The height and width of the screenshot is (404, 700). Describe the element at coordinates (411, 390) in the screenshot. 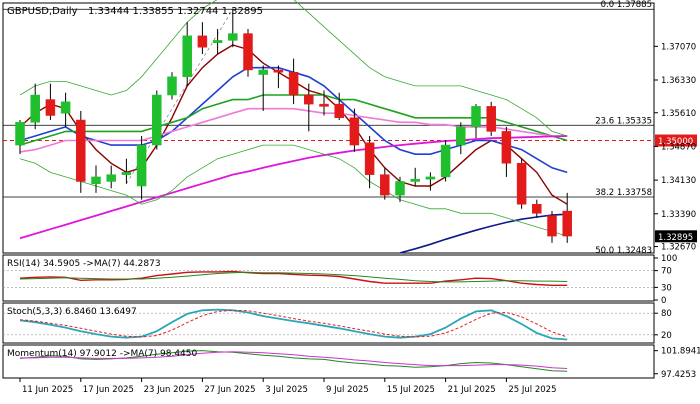

I see `date-tick-label: 15 Jul 2025` at that location.